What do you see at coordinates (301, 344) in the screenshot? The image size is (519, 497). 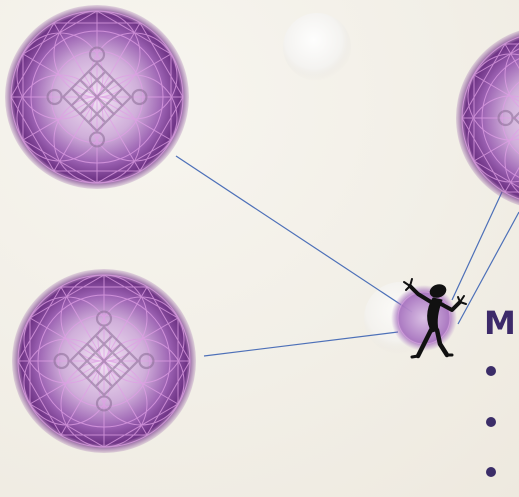 I see `connector-bottom-left` at bounding box center [301, 344].